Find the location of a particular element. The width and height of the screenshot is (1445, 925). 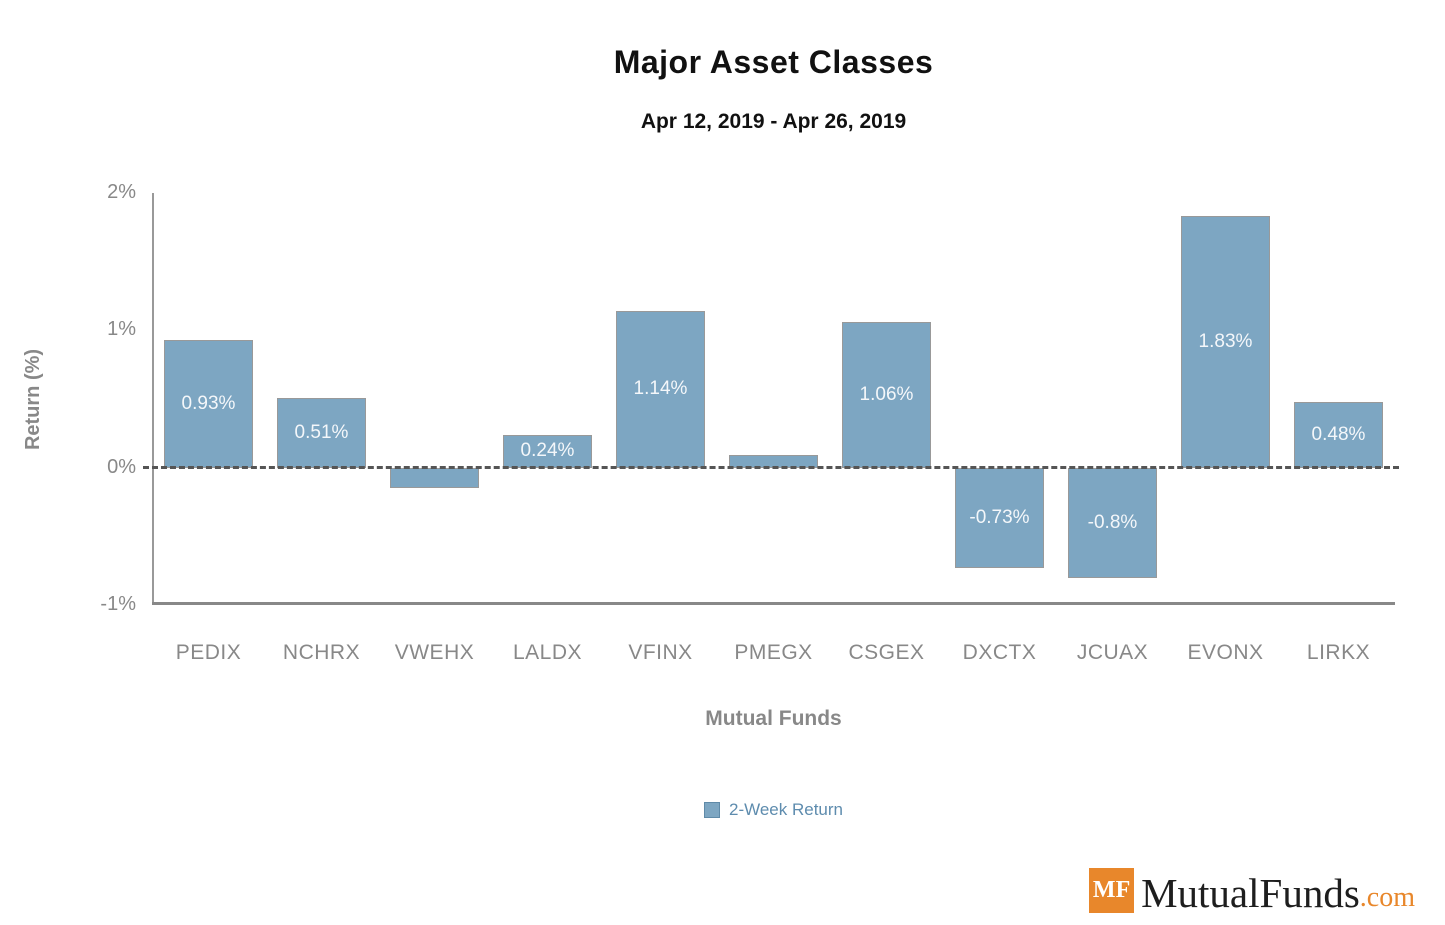

x-tick-evonx: EVONX is located at coordinates (1225, 652).